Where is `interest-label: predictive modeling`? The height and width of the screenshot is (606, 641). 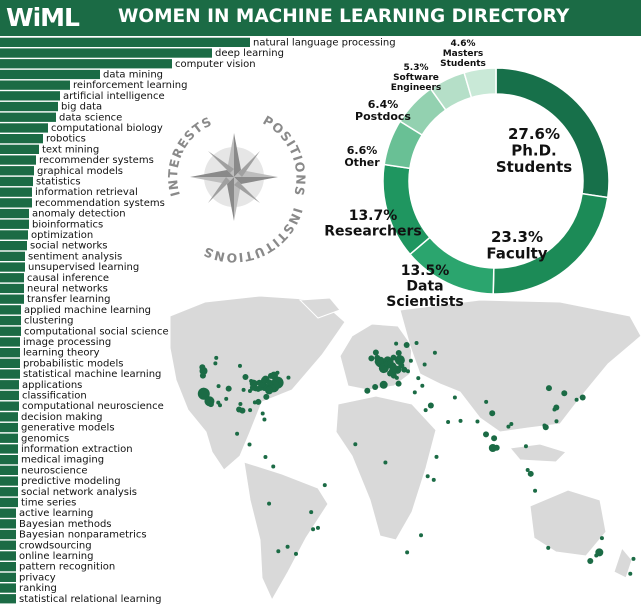
interest-label: predictive modeling is located at coordinates (71, 481).